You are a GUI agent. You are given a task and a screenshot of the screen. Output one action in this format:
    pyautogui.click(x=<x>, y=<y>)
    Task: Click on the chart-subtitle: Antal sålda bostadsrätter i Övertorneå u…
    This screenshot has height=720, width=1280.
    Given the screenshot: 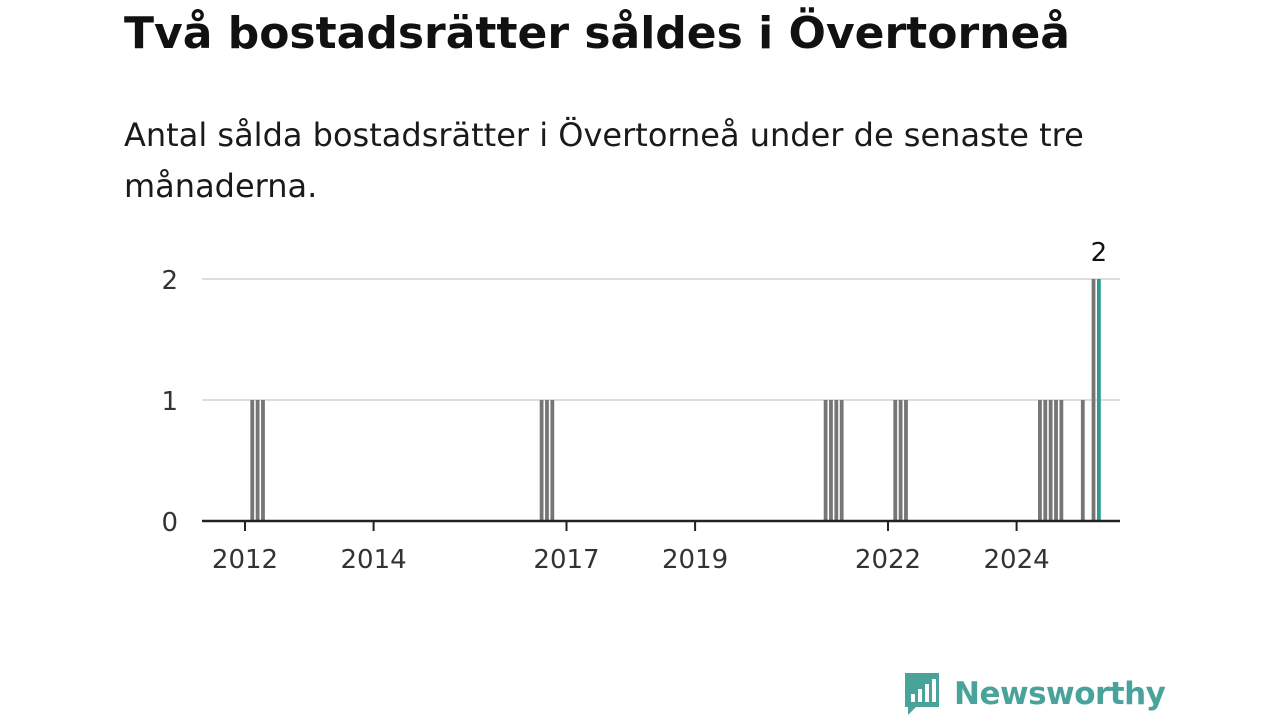 What is the action you would take?
    pyautogui.click(x=604, y=160)
    